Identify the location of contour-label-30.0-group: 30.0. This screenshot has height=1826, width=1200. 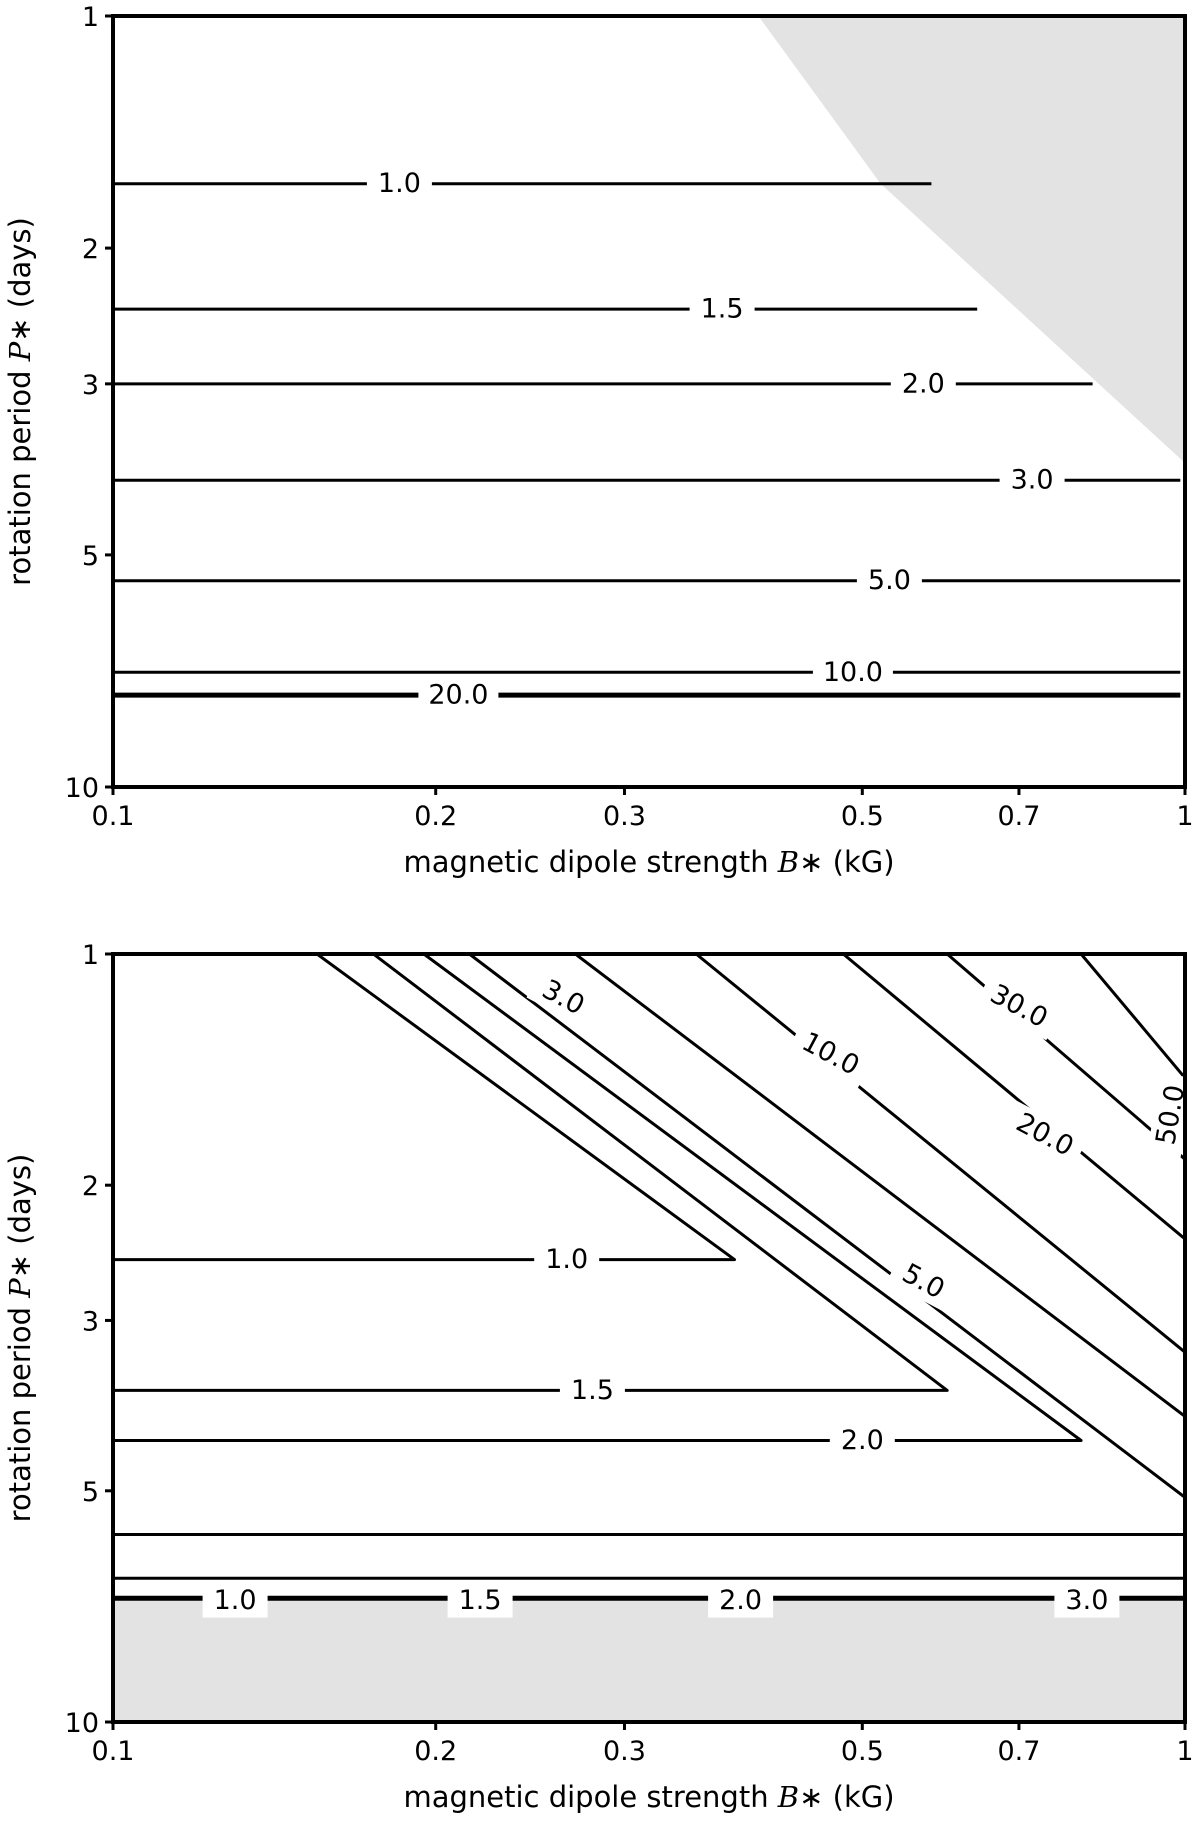
(1019, 1006).